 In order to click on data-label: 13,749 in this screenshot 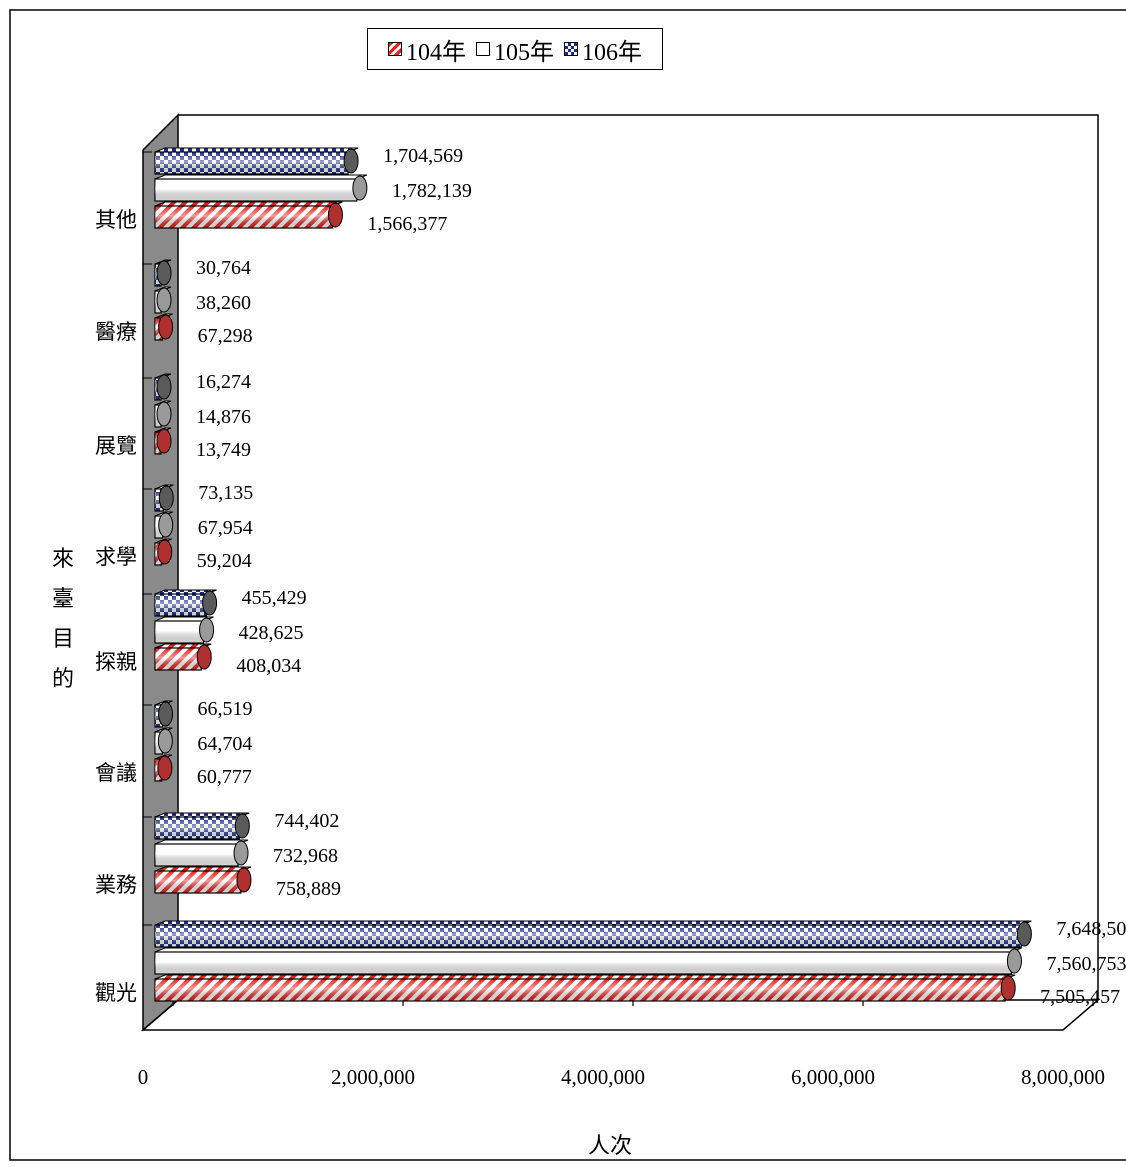, I will do `click(223, 450)`.